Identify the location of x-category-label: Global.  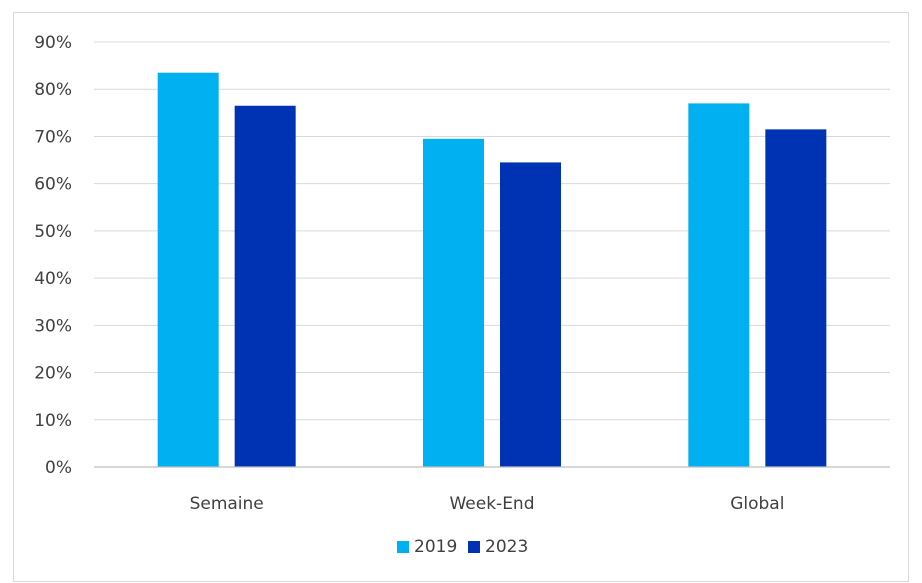
(757, 504).